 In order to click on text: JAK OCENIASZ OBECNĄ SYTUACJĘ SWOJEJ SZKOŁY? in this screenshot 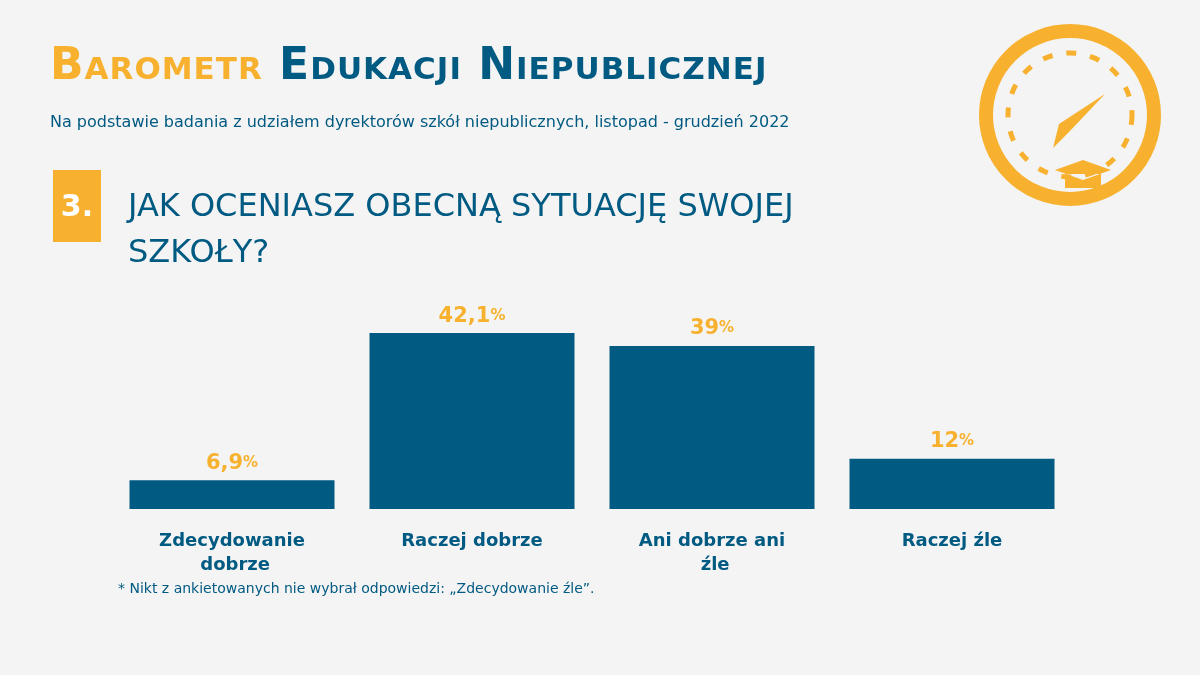, I will do `click(461, 228)`.